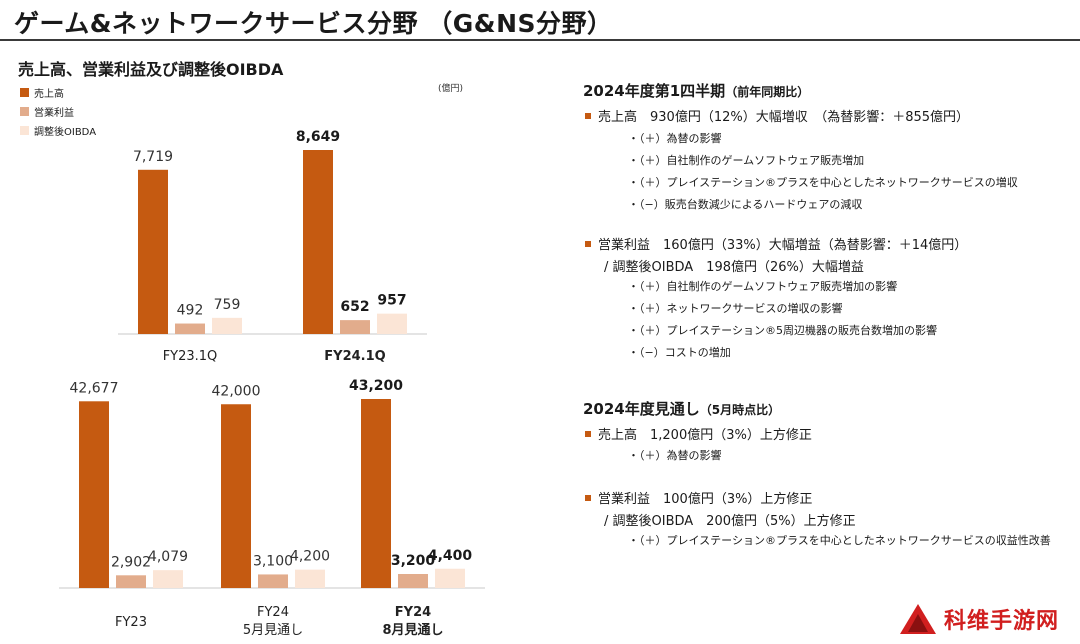 The width and height of the screenshot is (1080, 644). I want to click on legend-swatch-oibda, so click(24, 130).